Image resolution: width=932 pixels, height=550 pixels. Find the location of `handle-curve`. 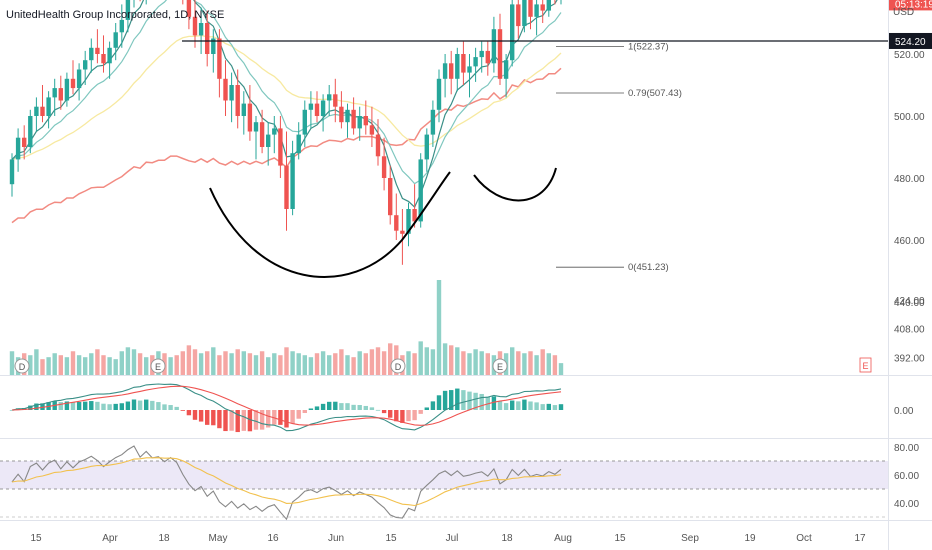

handle-curve is located at coordinates (515, 184).